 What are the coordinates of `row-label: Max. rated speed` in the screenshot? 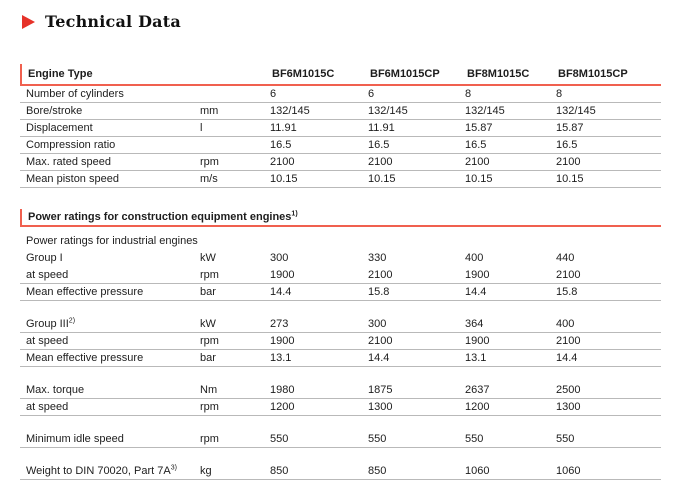 It's located at (68, 162).